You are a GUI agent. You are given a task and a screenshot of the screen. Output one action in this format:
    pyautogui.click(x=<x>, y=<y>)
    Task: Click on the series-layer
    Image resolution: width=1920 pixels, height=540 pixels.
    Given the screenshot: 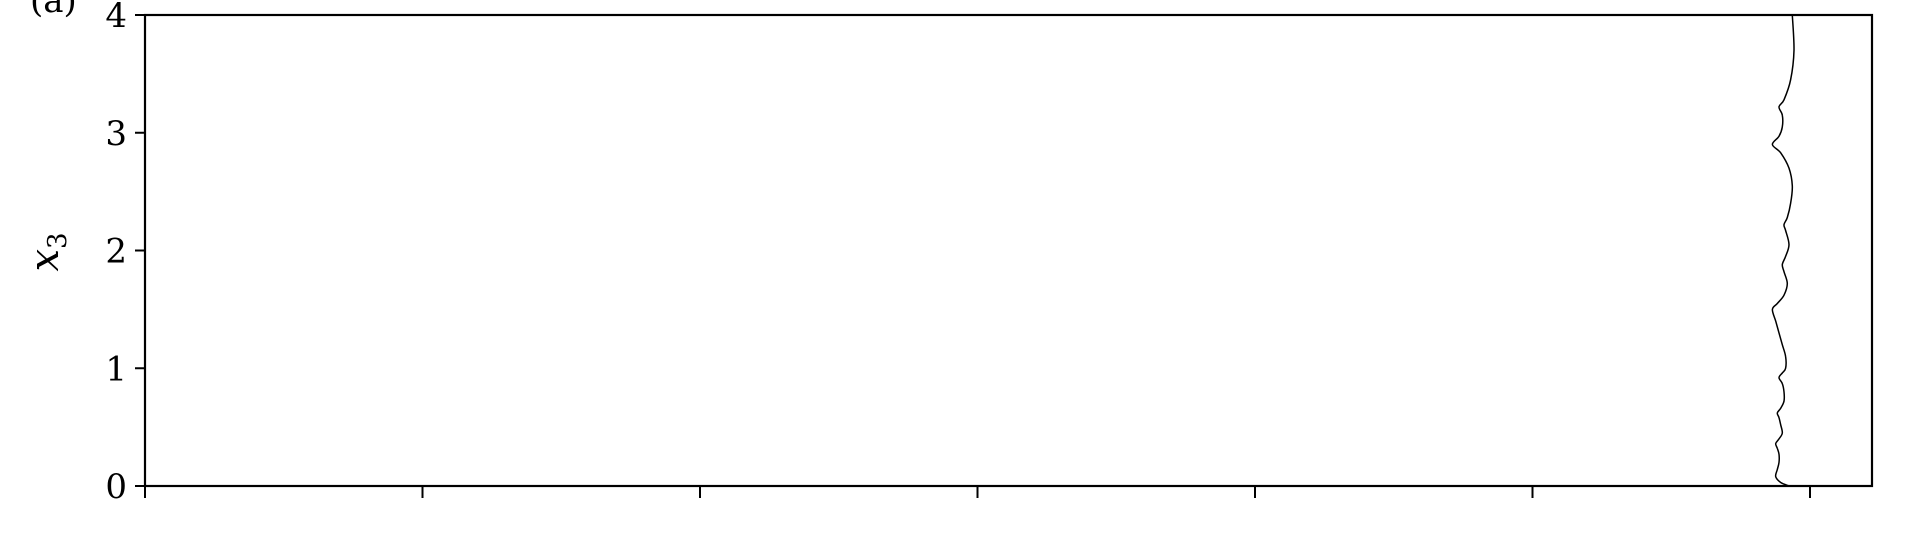 What is the action you would take?
    pyautogui.click(x=1783, y=250)
    